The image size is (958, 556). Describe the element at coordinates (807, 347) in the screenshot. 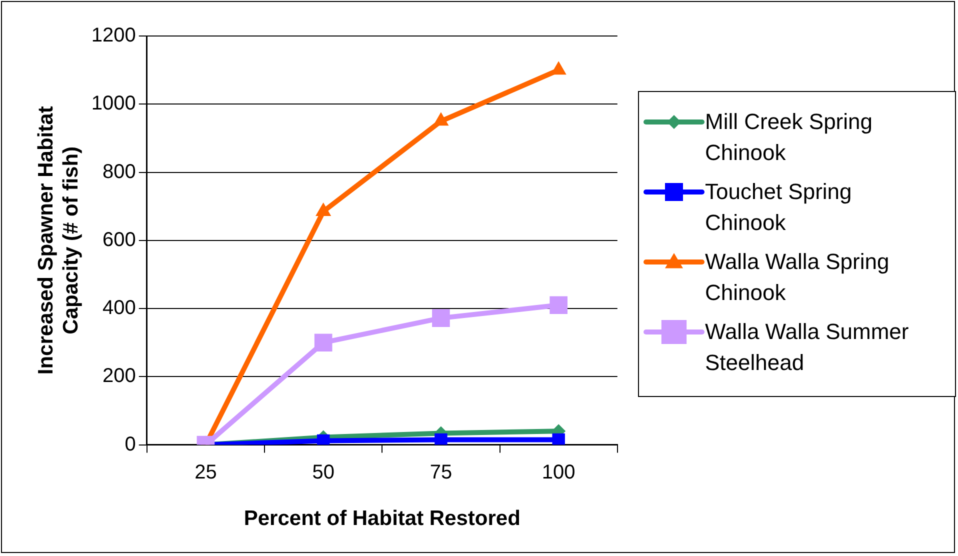

I see `legend-label: Walla Walla Summer Steelhead` at that location.